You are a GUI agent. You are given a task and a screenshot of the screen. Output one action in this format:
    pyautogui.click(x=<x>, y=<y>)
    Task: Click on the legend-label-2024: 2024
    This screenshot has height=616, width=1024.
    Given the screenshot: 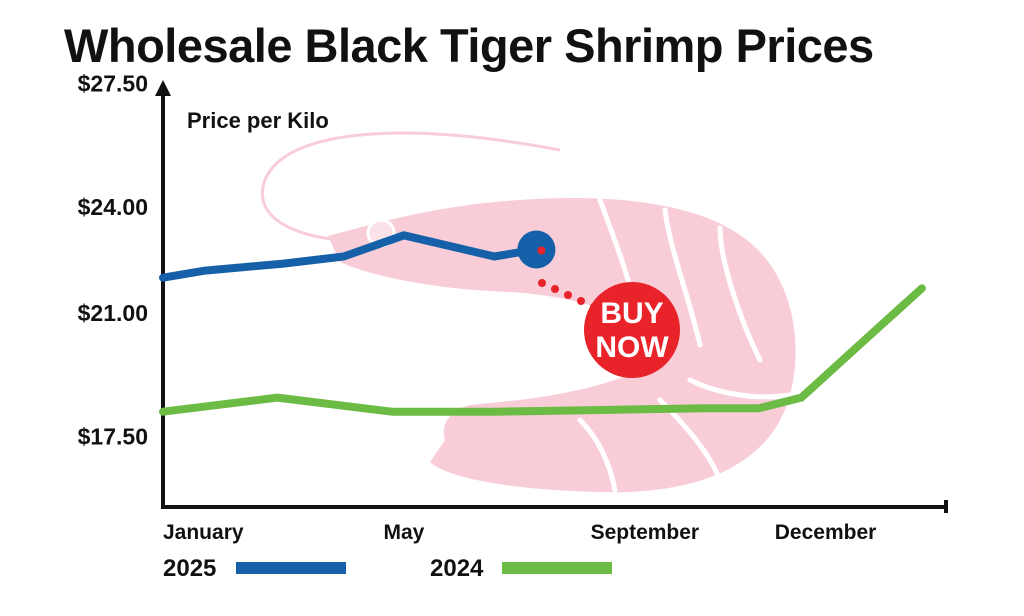 What is the action you would take?
    pyautogui.click(x=457, y=568)
    